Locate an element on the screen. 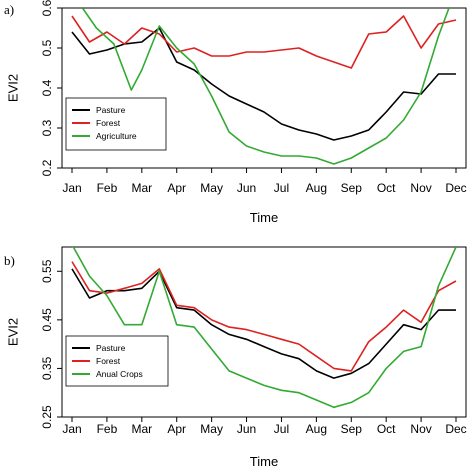  y-tick-label: 0.25 is located at coordinates (47, 417).